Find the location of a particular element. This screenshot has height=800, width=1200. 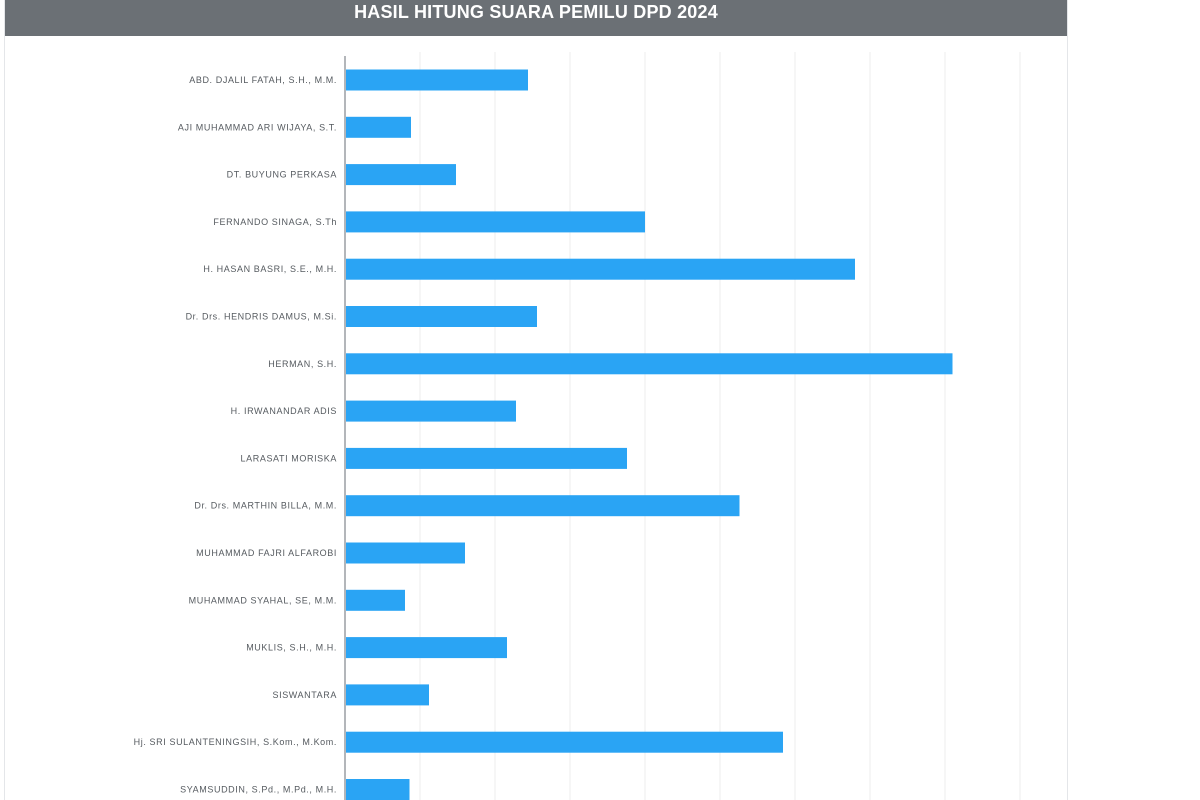

category-label: Dr. Drs. MARTHIN BILLA, M.M. is located at coordinates (265, 506).